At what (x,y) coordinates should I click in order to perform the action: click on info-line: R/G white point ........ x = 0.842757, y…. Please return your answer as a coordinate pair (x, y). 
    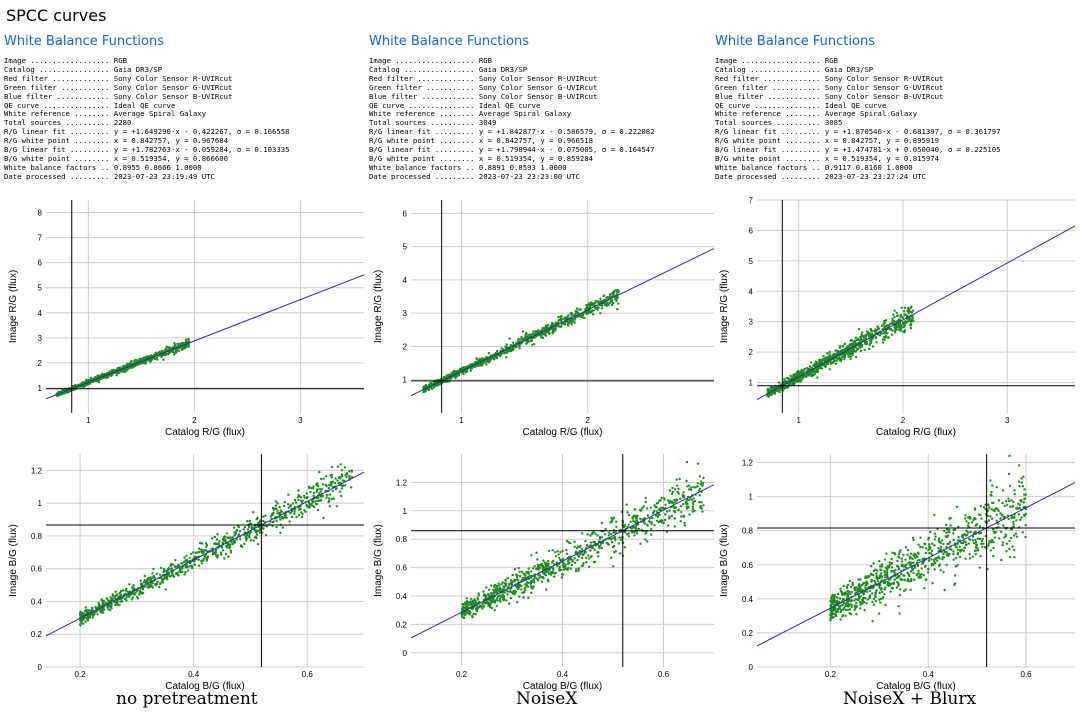
    Looking at the image, I should click on (827, 141).